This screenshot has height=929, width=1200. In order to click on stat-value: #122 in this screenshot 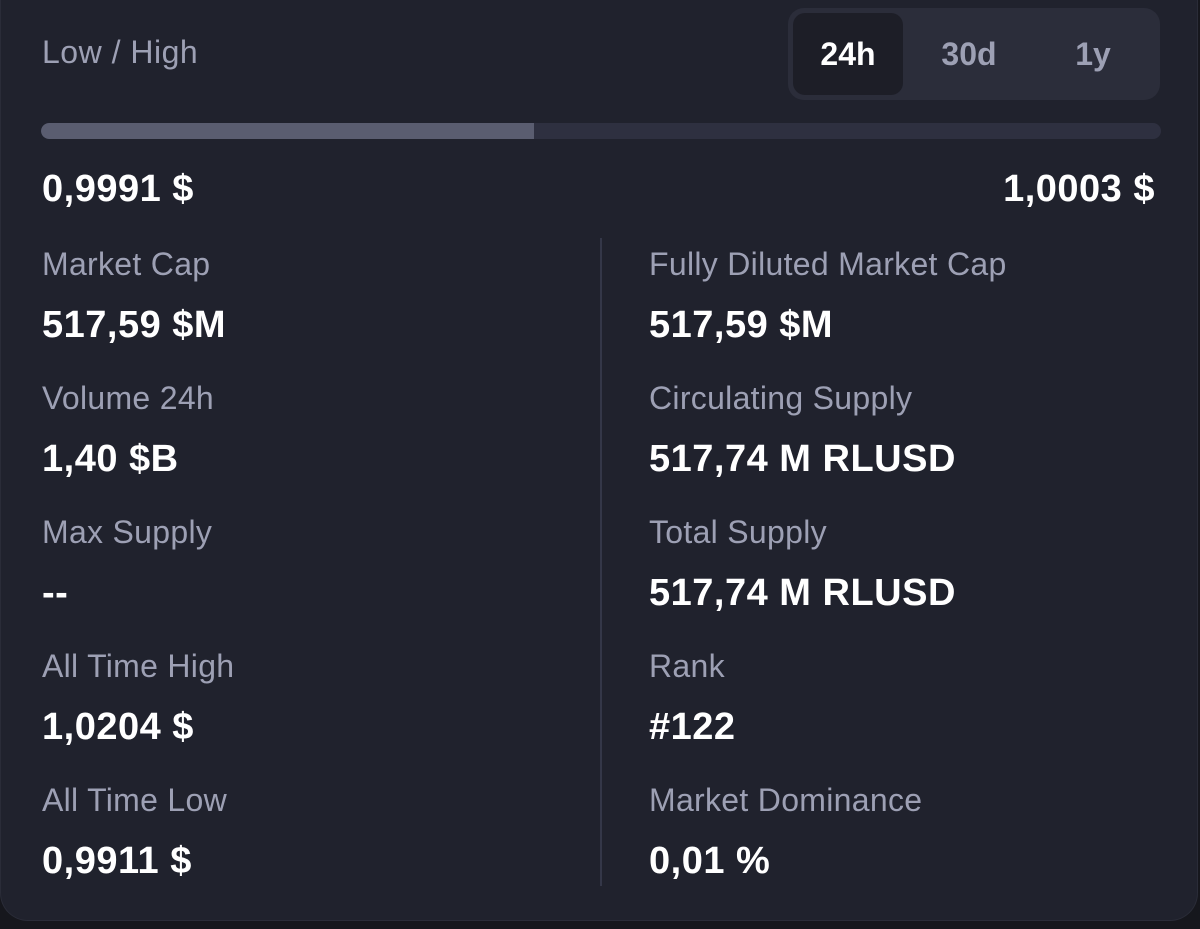, I will do `click(692, 727)`.